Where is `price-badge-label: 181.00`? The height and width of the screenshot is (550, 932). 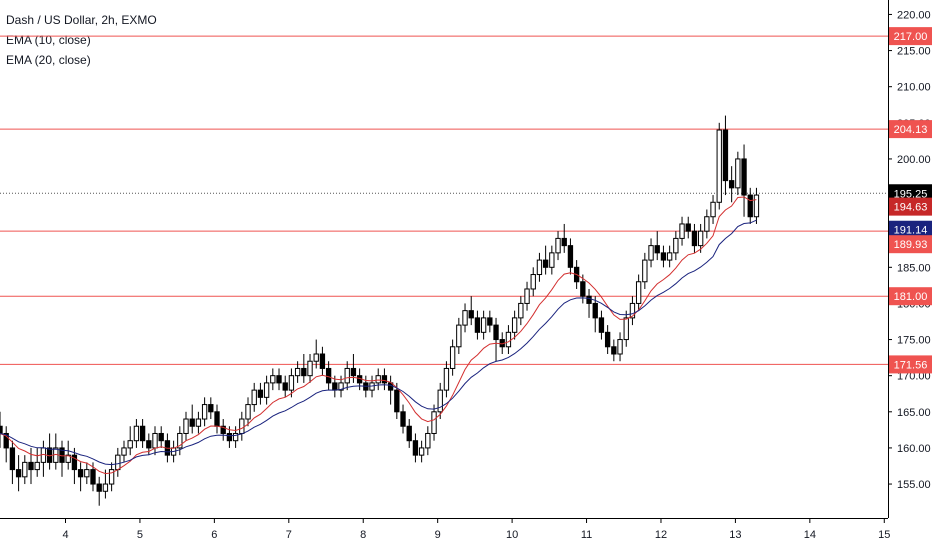 price-badge-label: 181.00 is located at coordinates (911, 297).